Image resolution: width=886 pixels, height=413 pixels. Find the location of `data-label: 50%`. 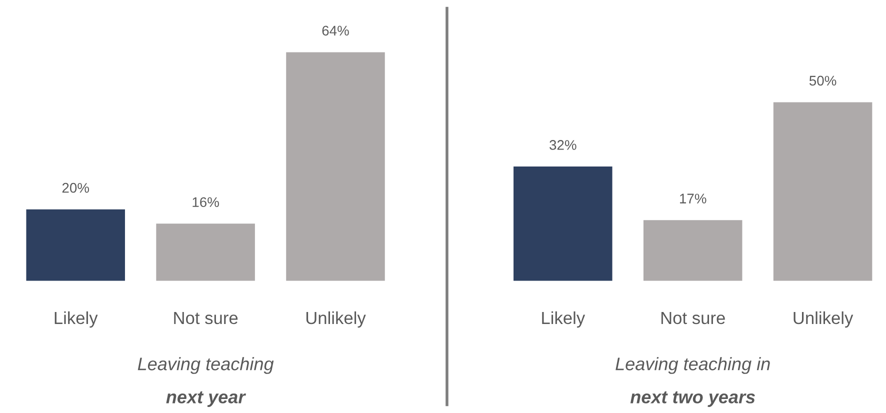

data-label: 50% is located at coordinates (822, 81).